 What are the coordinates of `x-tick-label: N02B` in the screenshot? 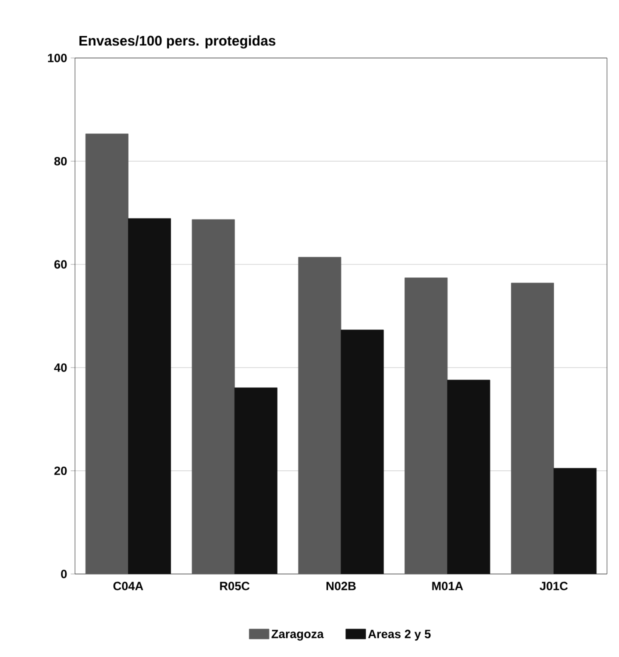 It's located at (341, 586).